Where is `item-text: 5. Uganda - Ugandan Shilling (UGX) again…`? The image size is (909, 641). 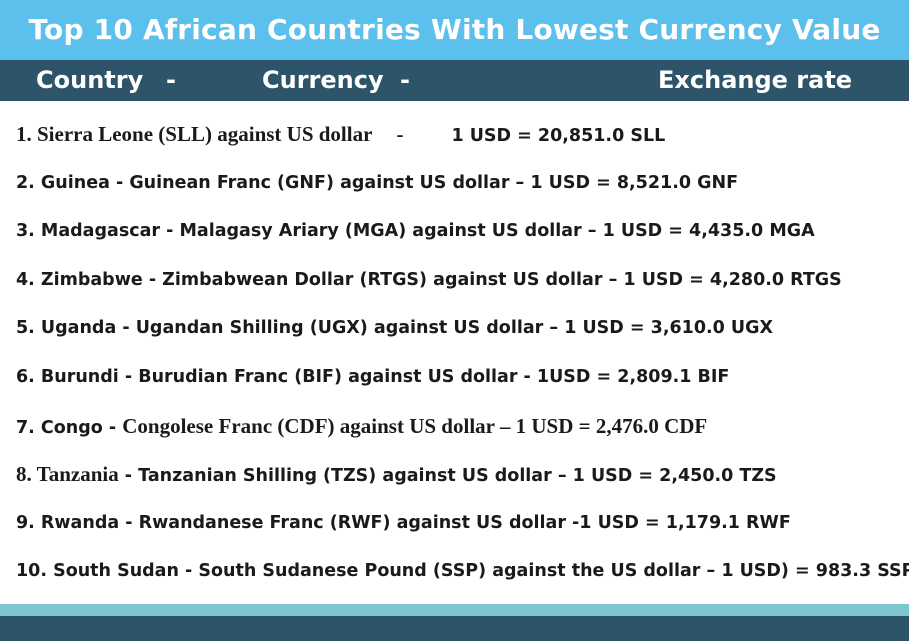 item-text: 5. Uganda - Ugandan Shilling (UGX) again… is located at coordinates (394, 328).